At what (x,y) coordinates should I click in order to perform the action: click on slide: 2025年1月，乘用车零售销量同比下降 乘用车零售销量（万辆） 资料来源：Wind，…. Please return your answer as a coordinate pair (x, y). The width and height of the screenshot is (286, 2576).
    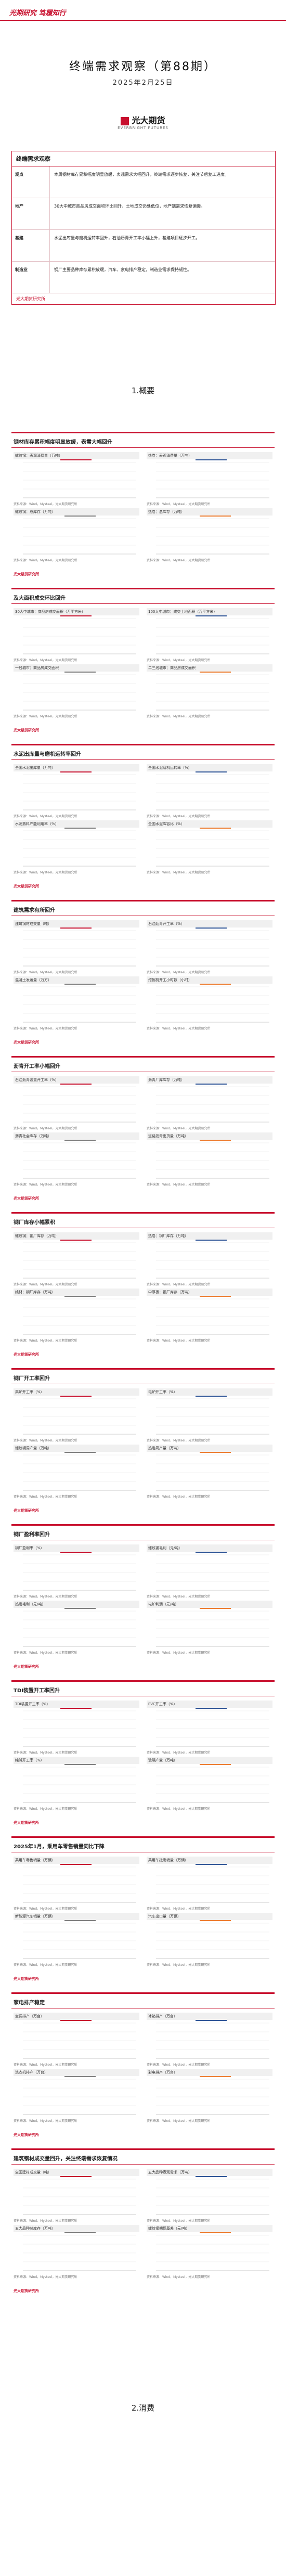
    Looking at the image, I should click on (143, 1909).